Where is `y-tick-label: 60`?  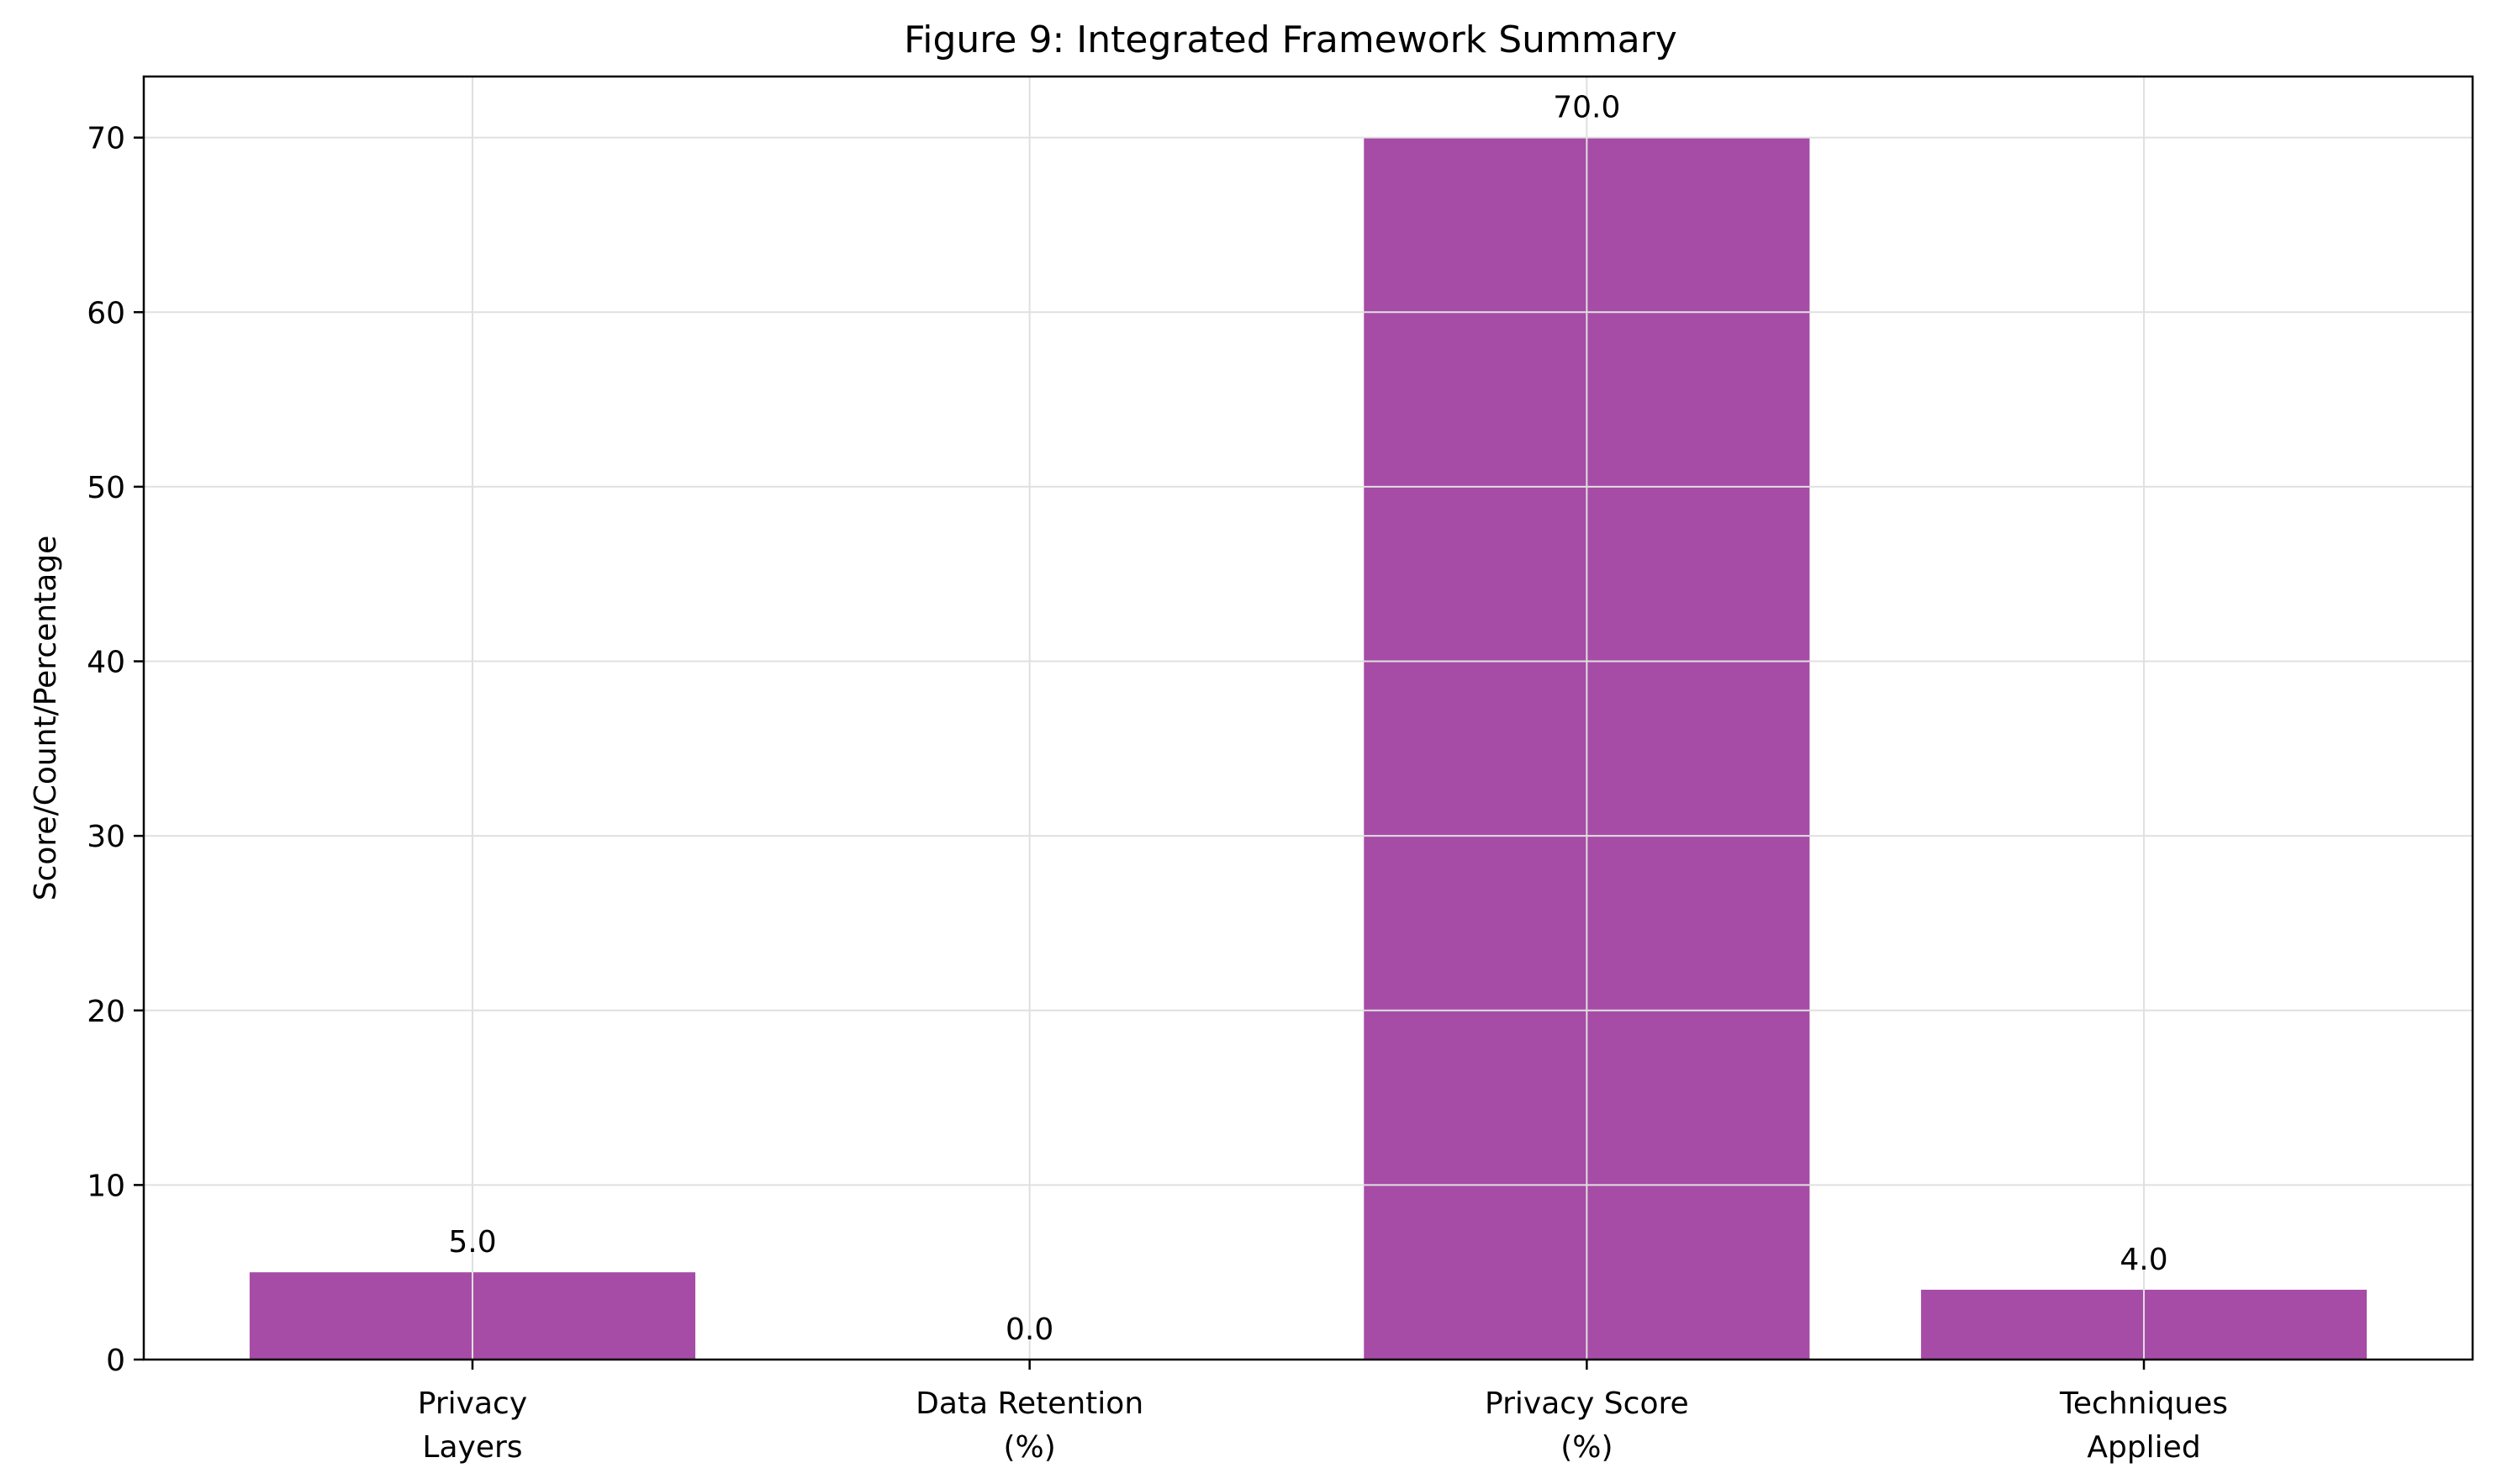 y-tick-label: 60 is located at coordinates (106, 313).